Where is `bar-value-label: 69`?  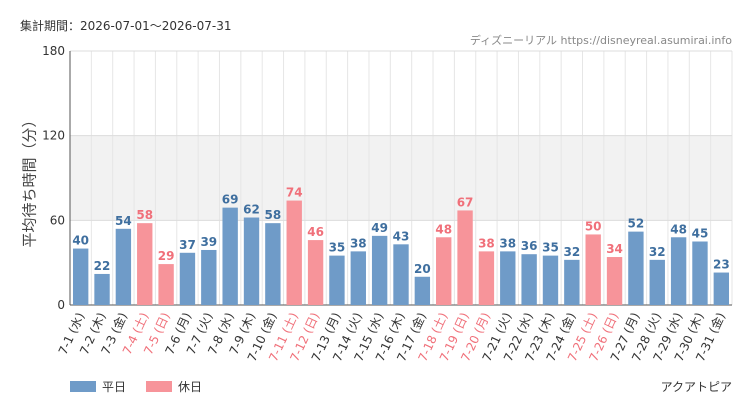
bar-value-label: 69 is located at coordinates (230, 200).